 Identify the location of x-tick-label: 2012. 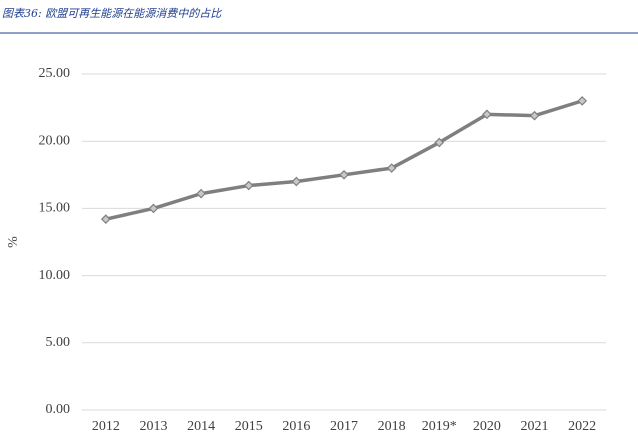
(106, 426).